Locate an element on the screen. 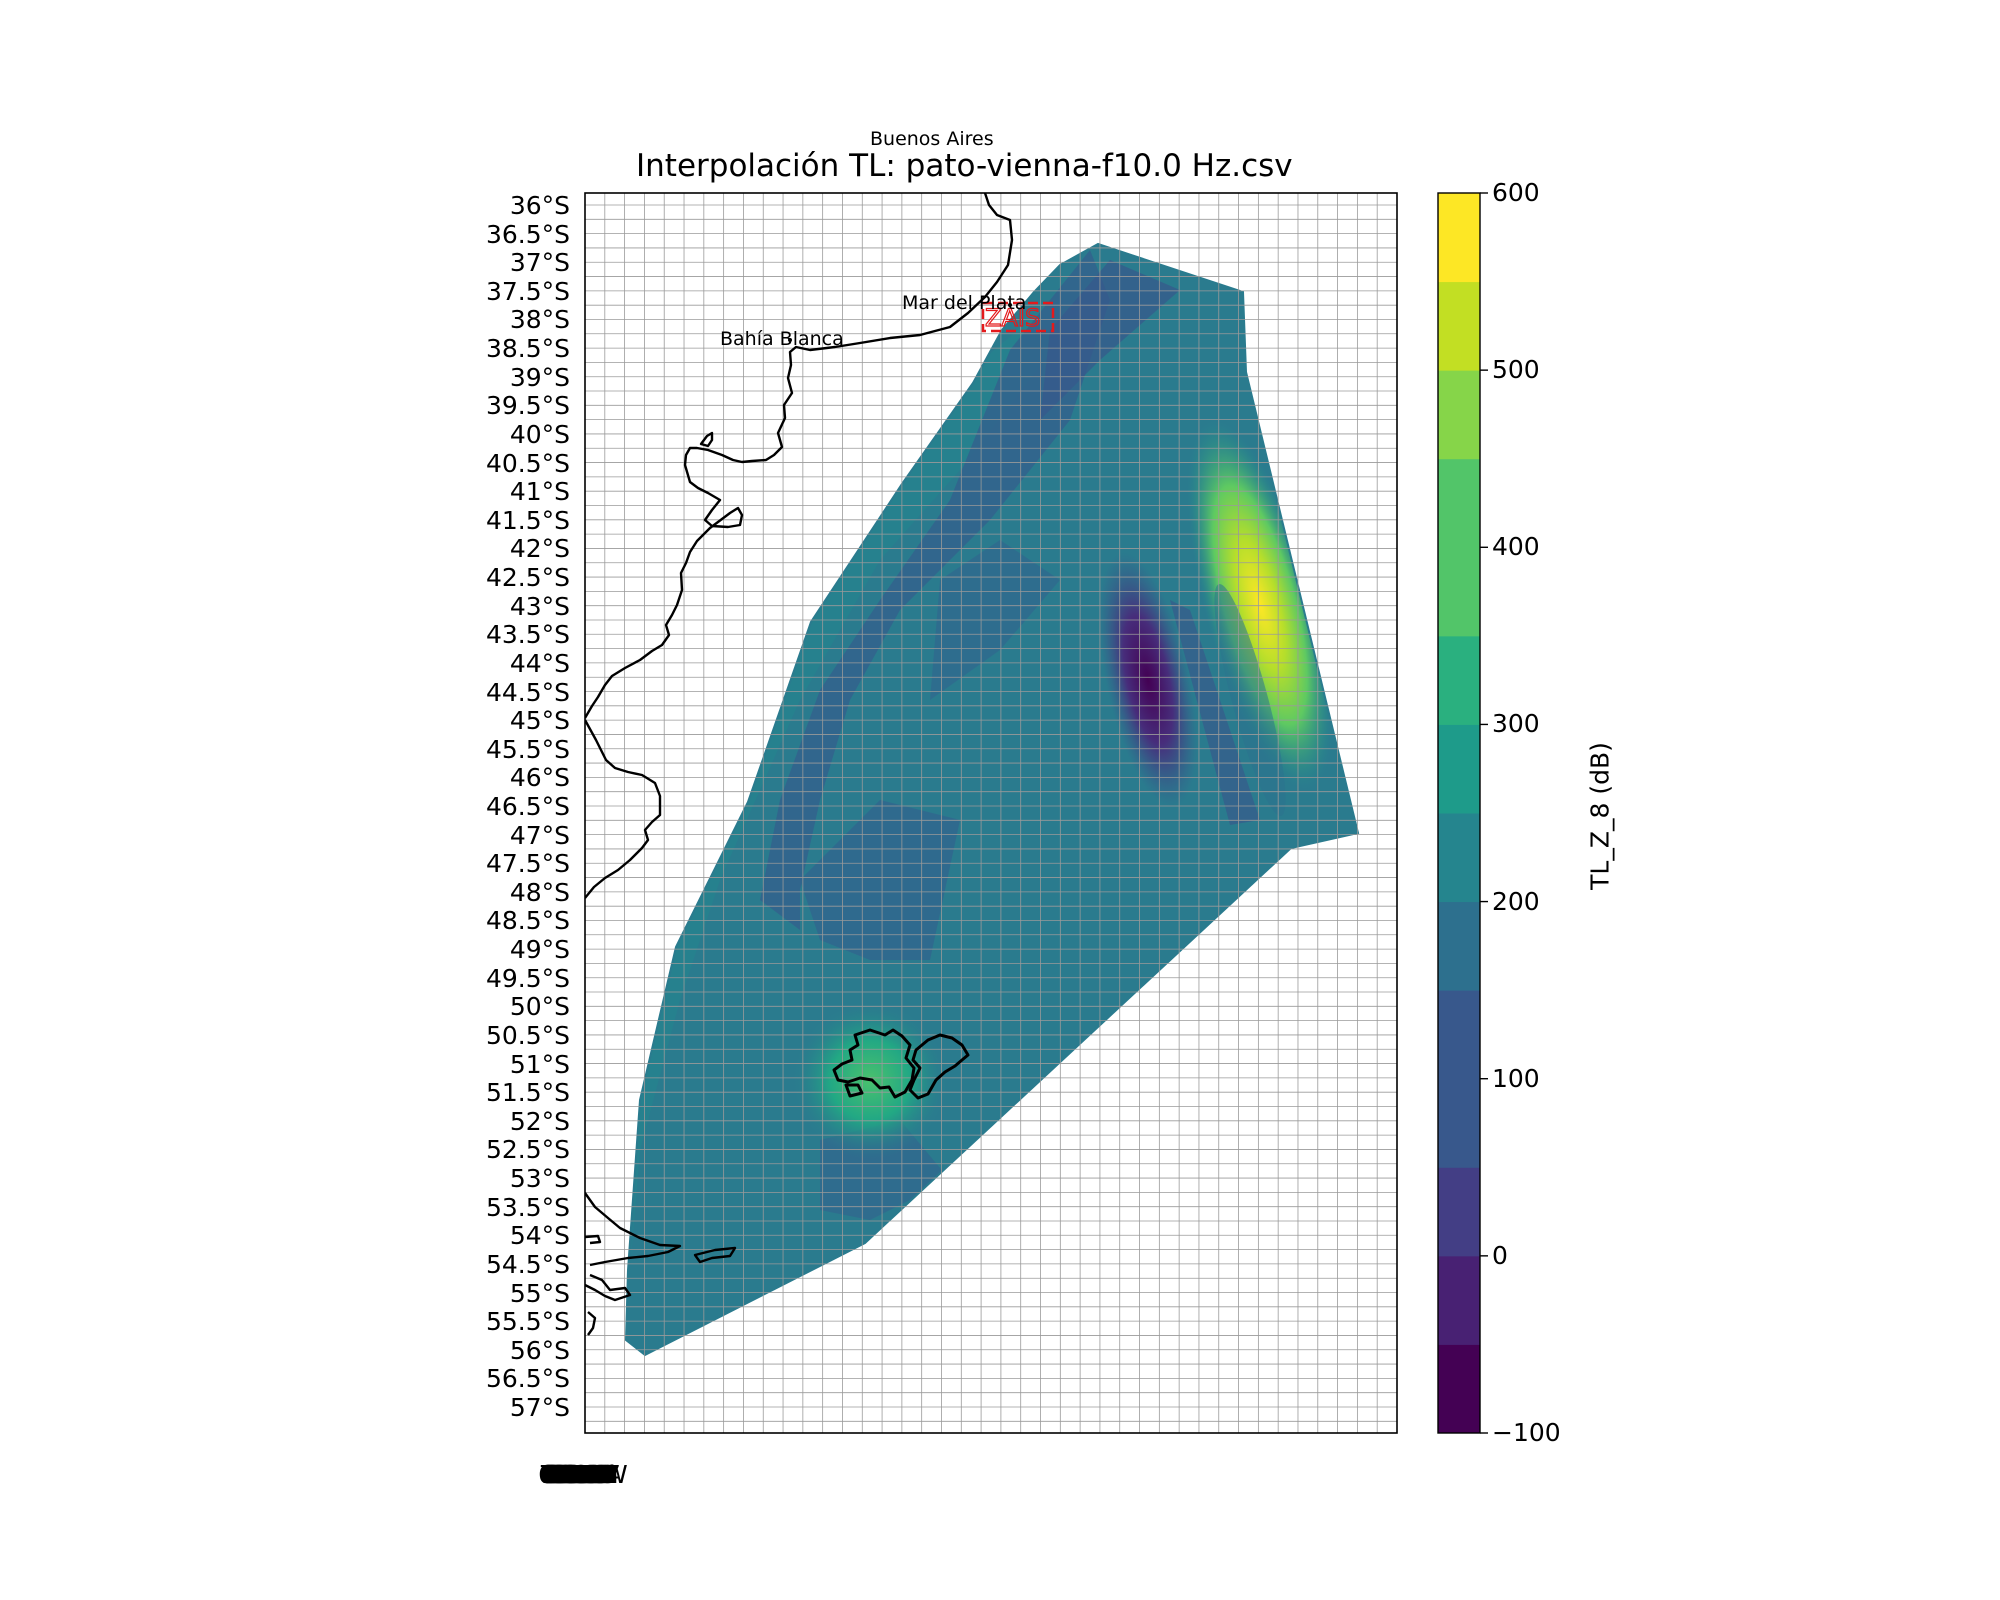 The width and height of the screenshot is (2000, 1600). latitude-tick-label: 43°S is located at coordinates (539, 606).